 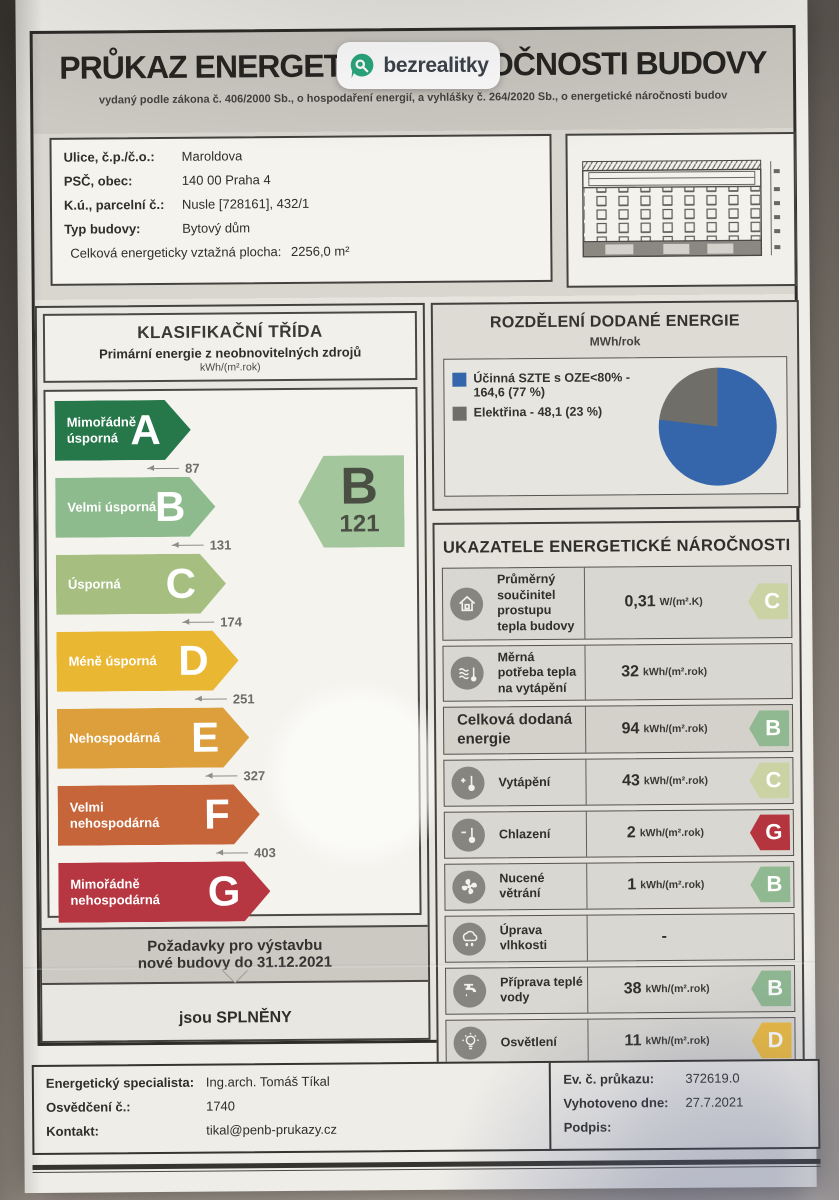 I want to click on classification-title: KLASIFIKAČNÍ TŘÍDA, so click(x=230, y=332).